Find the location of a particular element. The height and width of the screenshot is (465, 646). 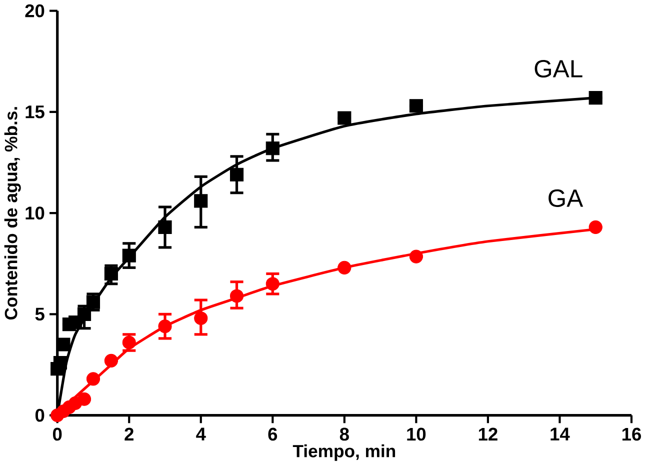

series-label: GAL is located at coordinates (558, 69).